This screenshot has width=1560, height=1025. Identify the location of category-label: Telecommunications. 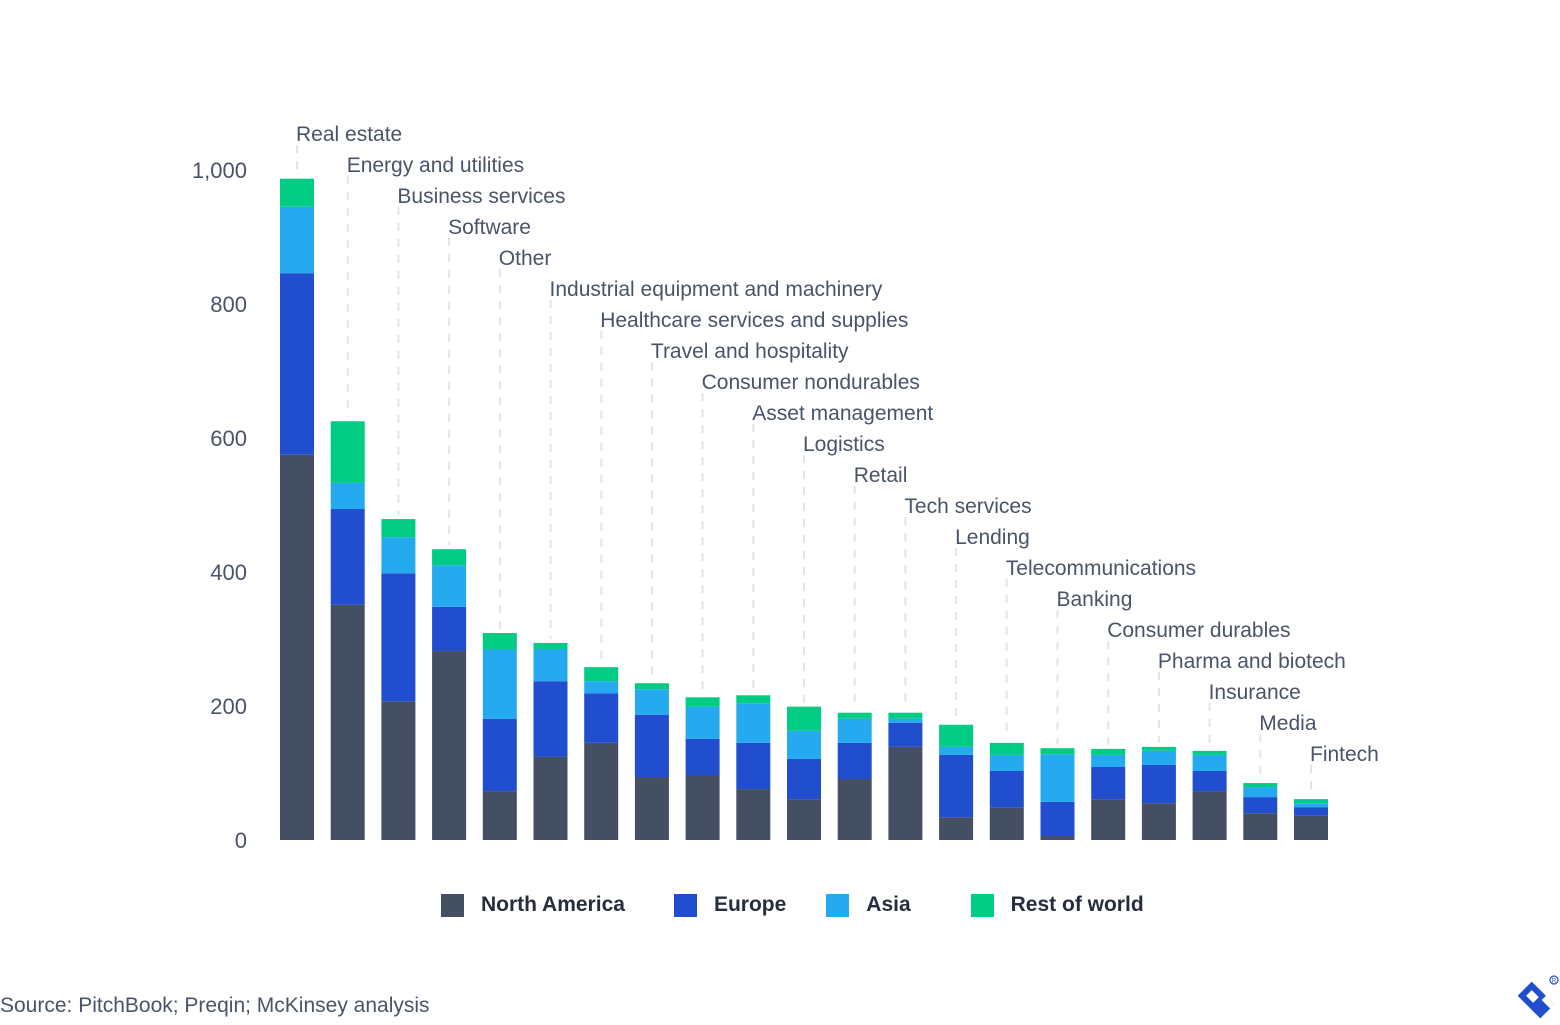
(1101, 568).